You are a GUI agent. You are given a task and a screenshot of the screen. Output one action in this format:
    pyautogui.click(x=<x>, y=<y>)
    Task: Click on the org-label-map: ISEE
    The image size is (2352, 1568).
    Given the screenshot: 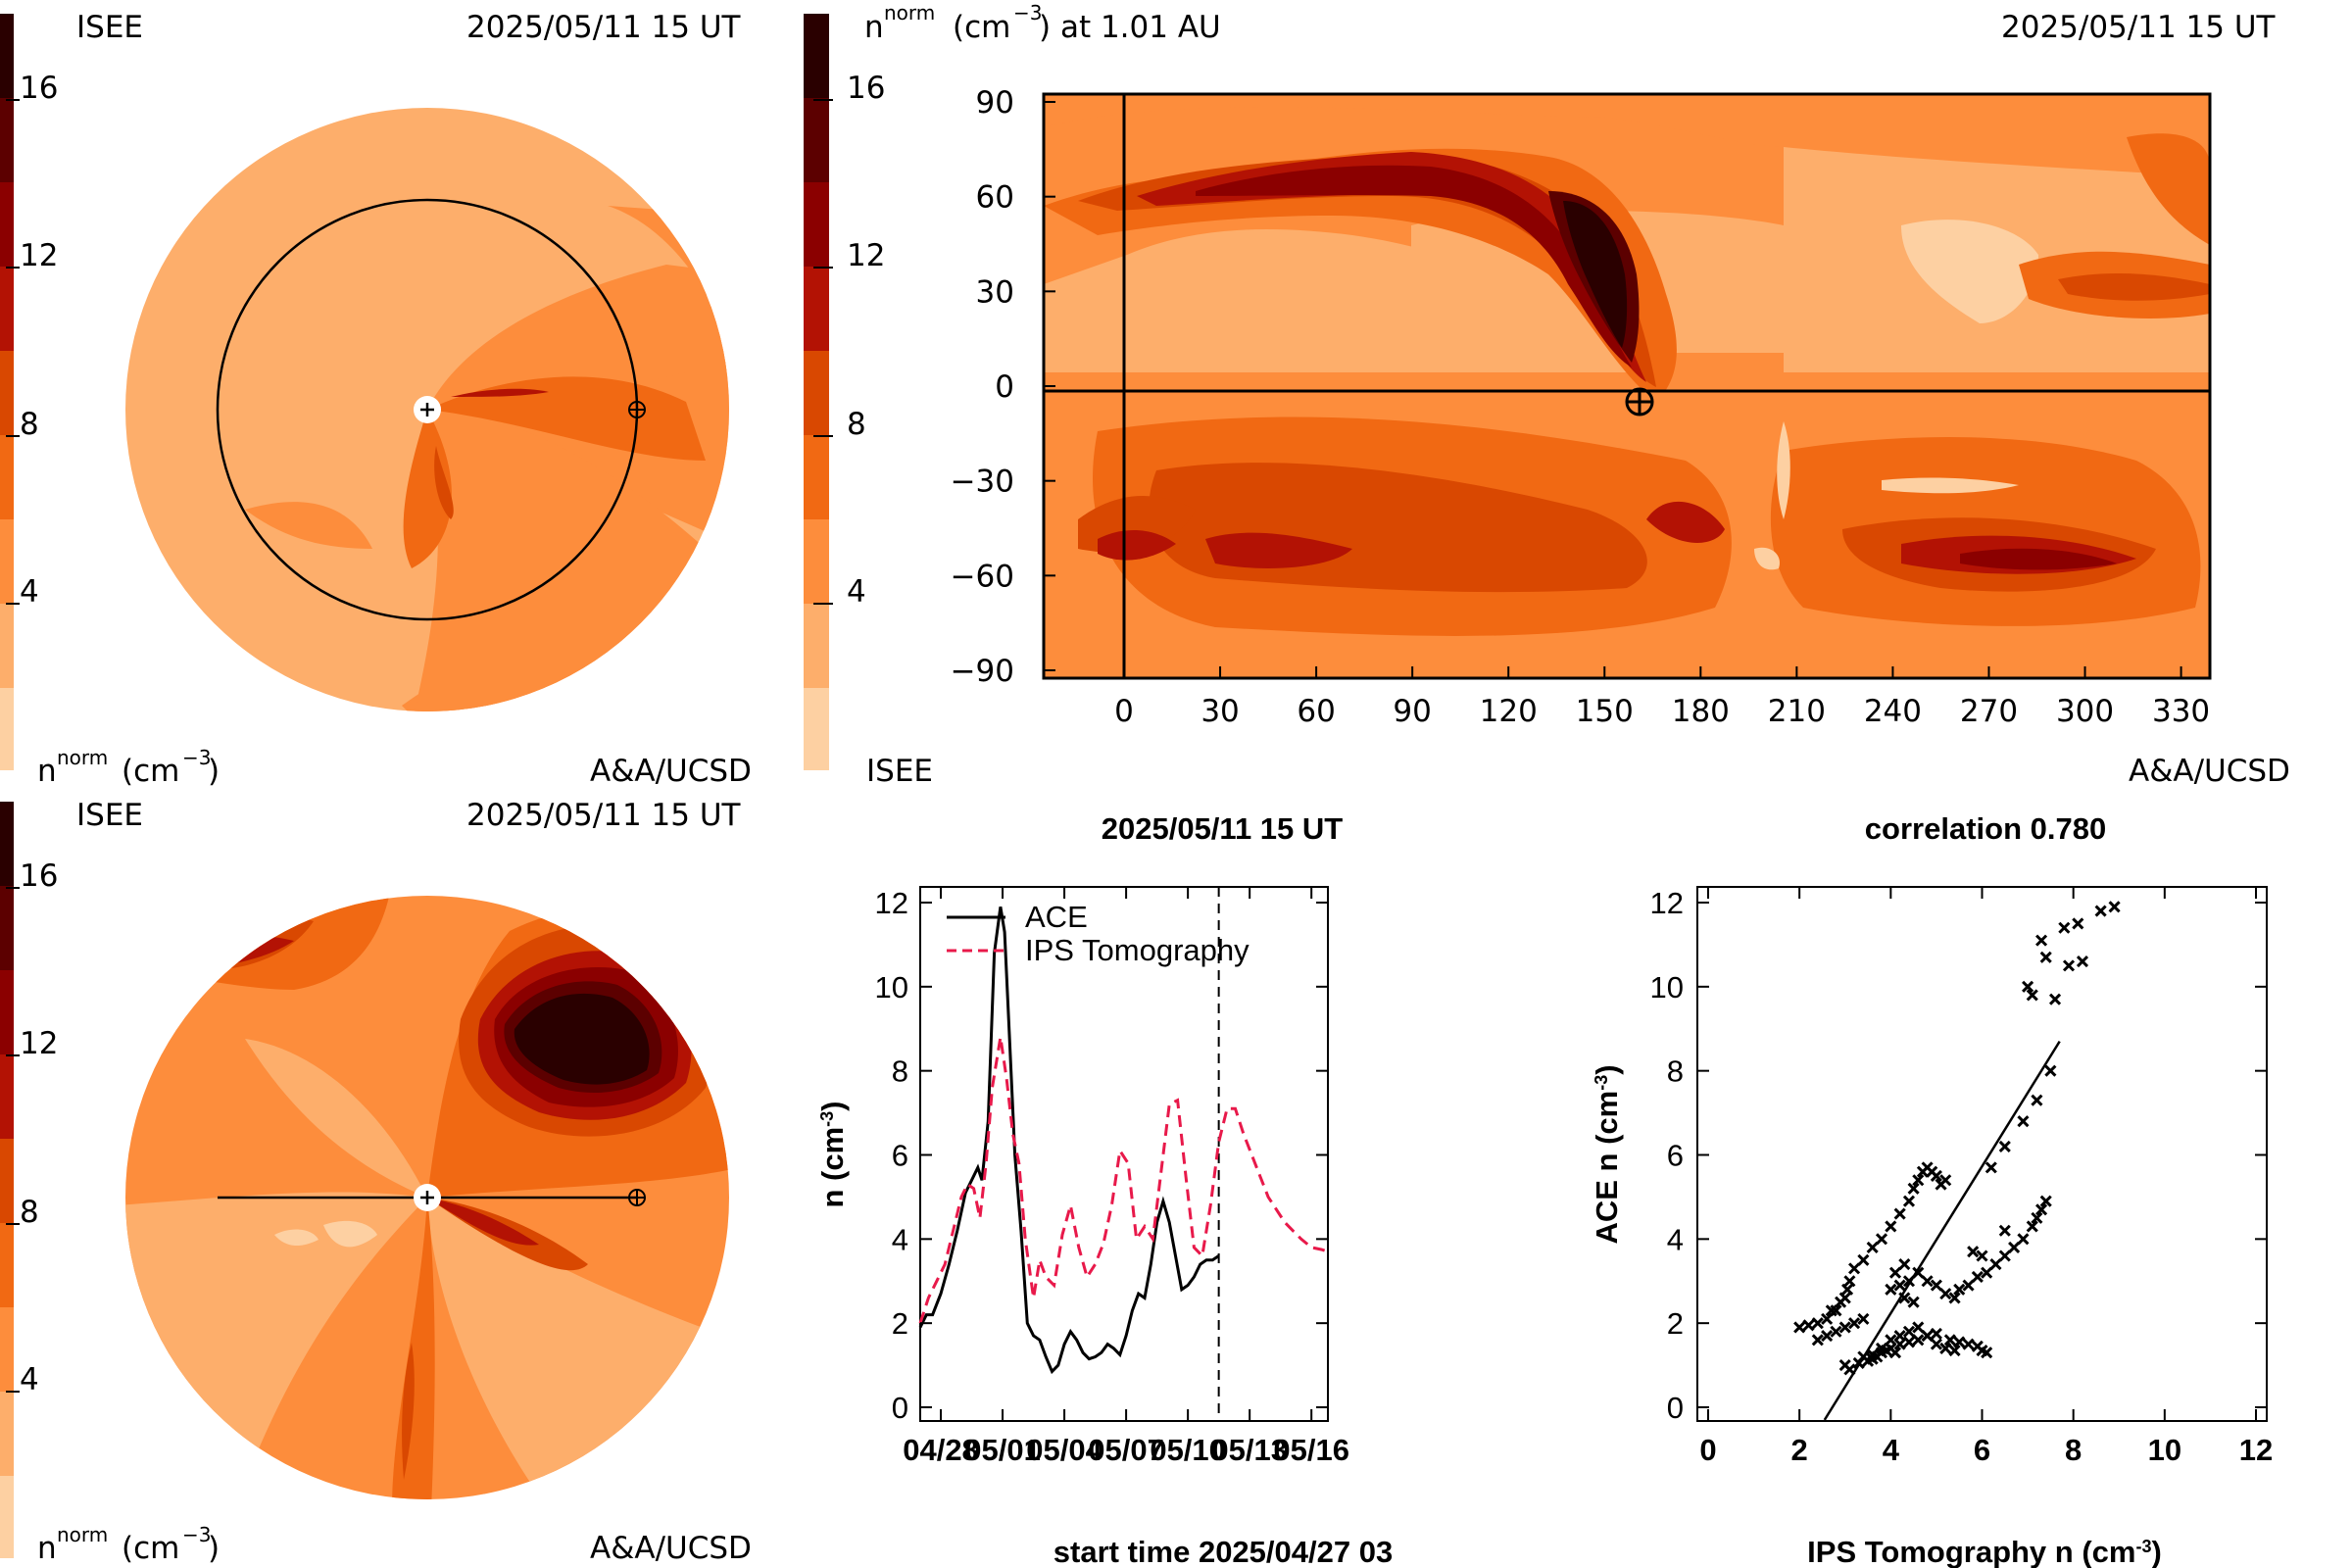 What is the action you would take?
    pyautogui.click(x=899, y=771)
    